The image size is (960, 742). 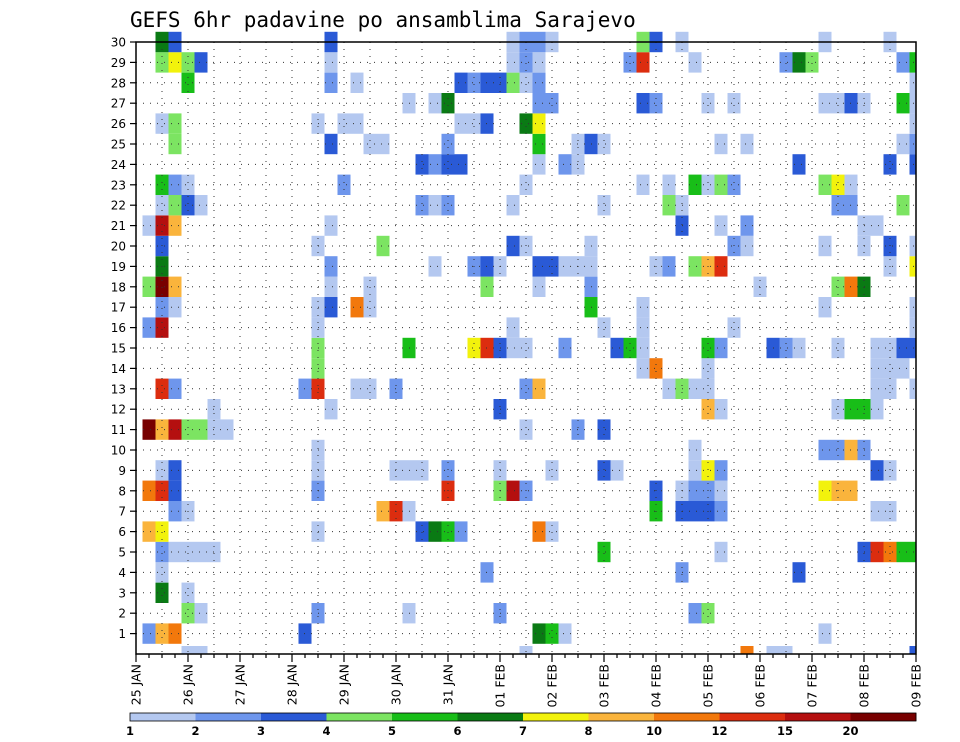 What do you see at coordinates (122, 614) in the screenshot?
I see `y-tick-label: 2` at bounding box center [122, 614].